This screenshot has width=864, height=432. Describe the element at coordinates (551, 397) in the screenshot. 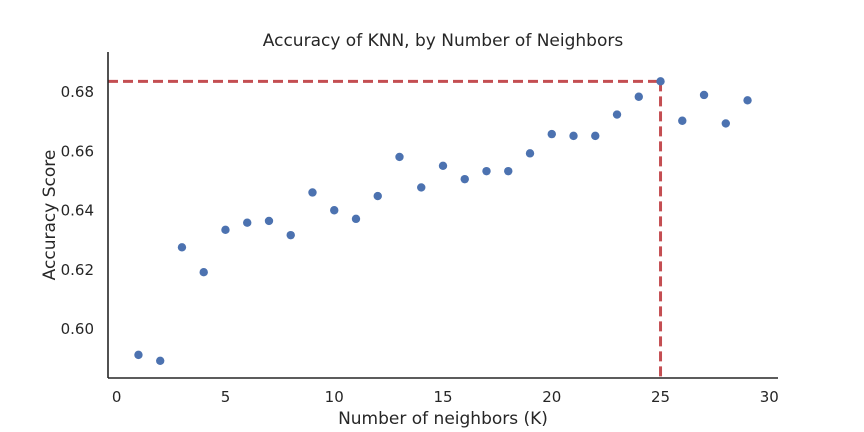

I see `x-tick-label: 20` at that location.